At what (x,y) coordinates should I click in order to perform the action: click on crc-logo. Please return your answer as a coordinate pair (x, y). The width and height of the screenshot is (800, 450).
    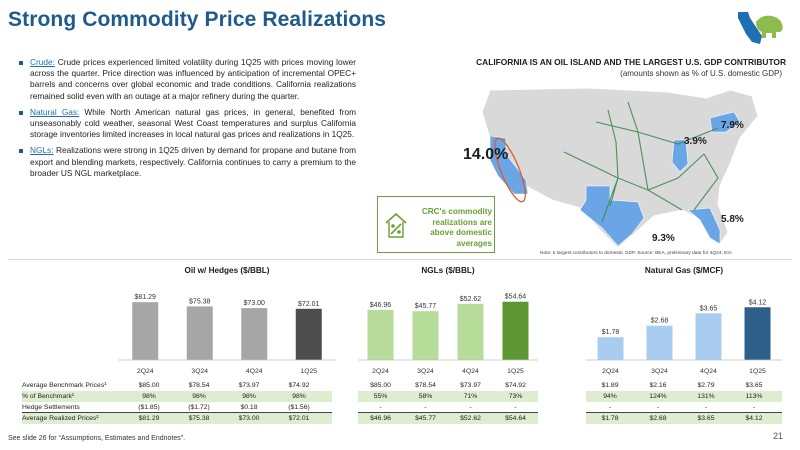
    Looking at the image, I should click on (760, 28).